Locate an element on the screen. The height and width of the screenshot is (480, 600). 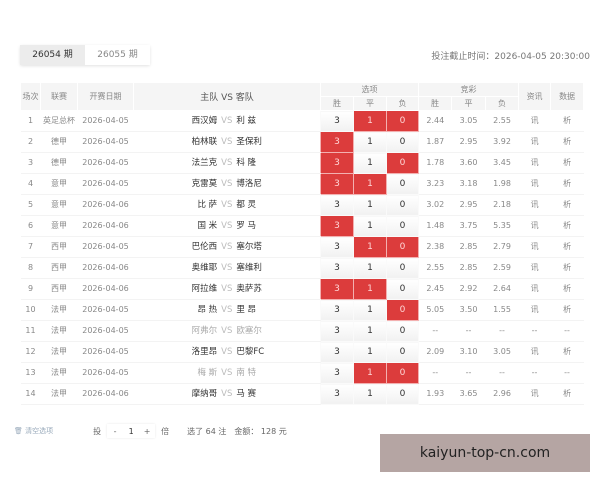
table-row: 14 法甲 2026-04-06 摩纳哥 VS 马 赛 3 1 0 1.93 3.65 2.96 讯析 is located at coordinates (302, 394).